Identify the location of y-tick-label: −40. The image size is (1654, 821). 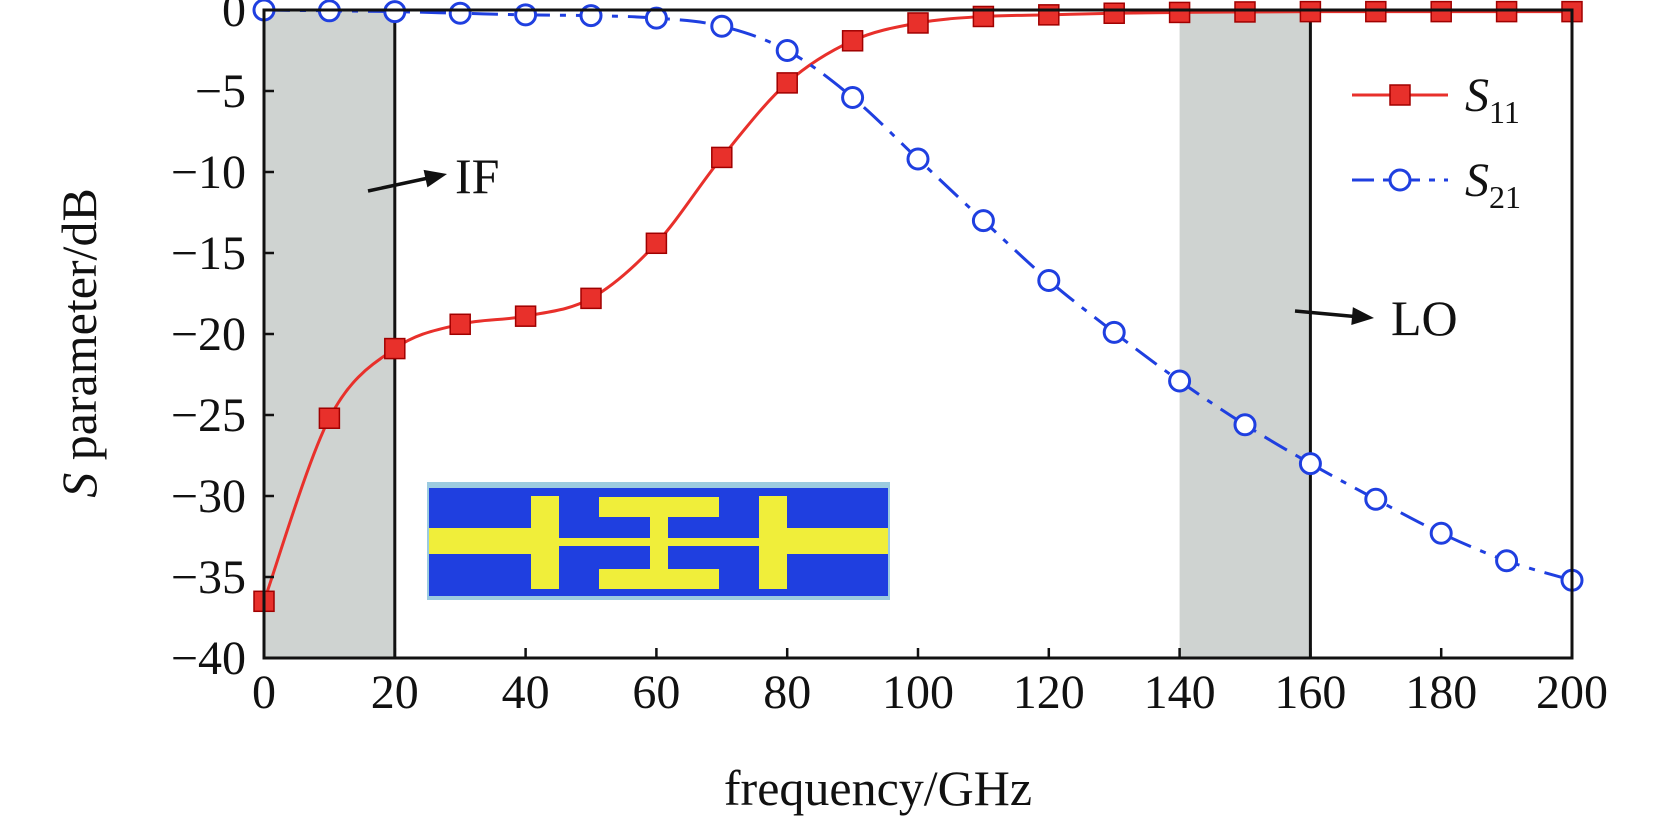
(208, 658).